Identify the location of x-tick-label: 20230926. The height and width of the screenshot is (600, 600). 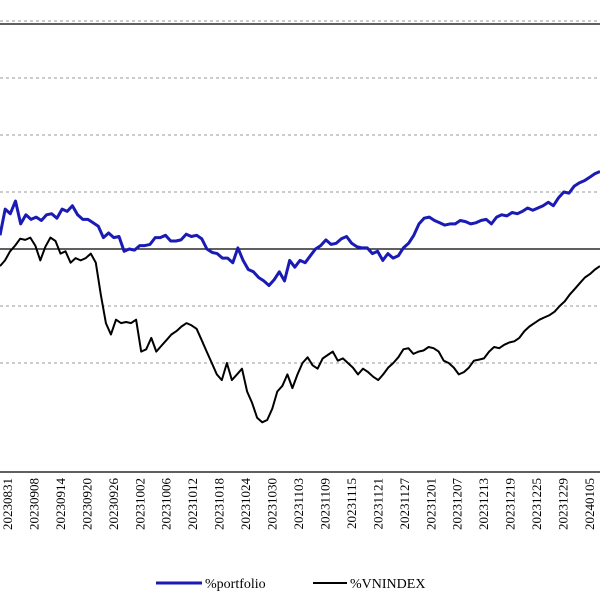
(113, 504).